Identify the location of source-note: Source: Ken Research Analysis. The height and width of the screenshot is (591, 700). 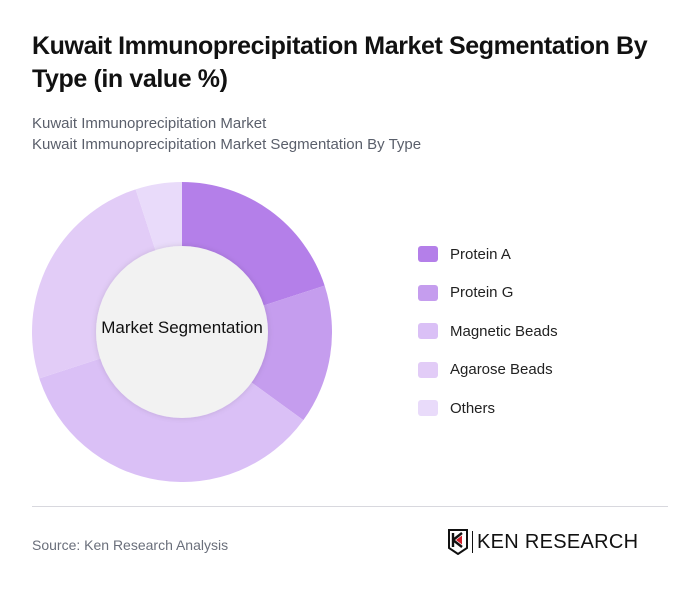
(130, 545).